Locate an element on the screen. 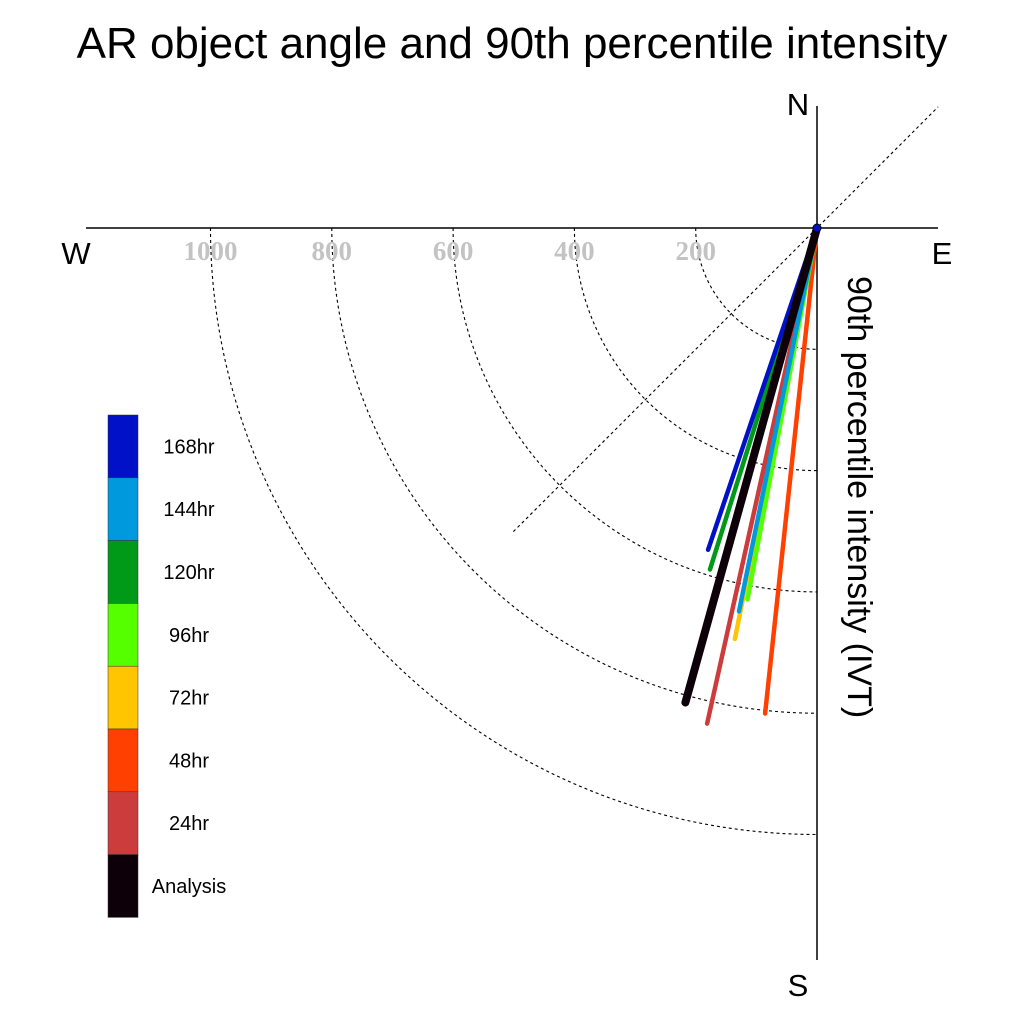 The image size is (1024, 1024). legend-label: 120hr is located at coordinates (188, 573).